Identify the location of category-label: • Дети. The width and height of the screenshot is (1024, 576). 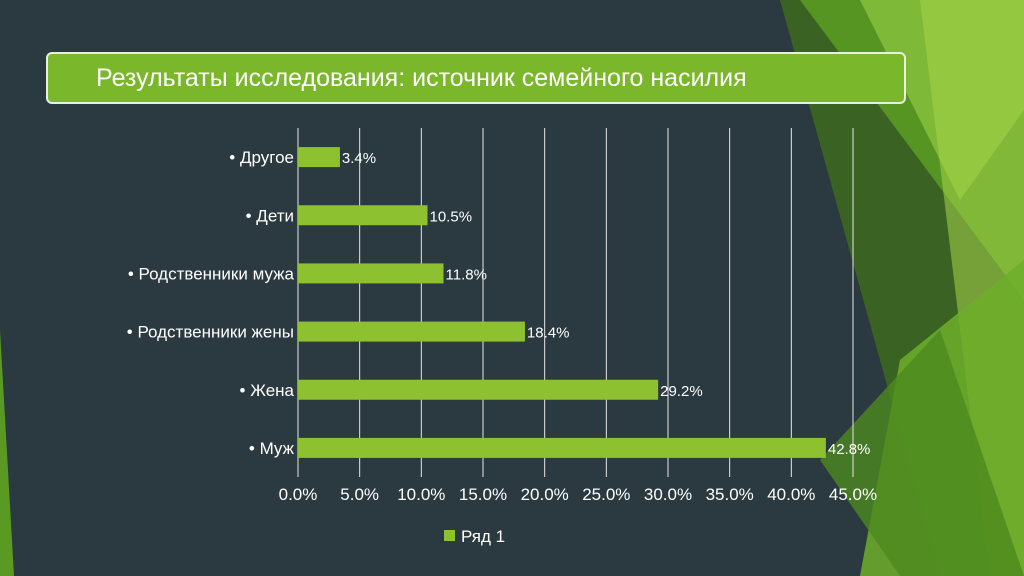
(270, 215).